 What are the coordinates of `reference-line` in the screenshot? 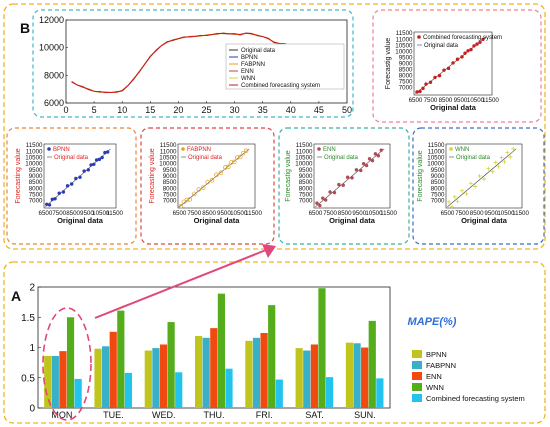 It's located at (350, 177).